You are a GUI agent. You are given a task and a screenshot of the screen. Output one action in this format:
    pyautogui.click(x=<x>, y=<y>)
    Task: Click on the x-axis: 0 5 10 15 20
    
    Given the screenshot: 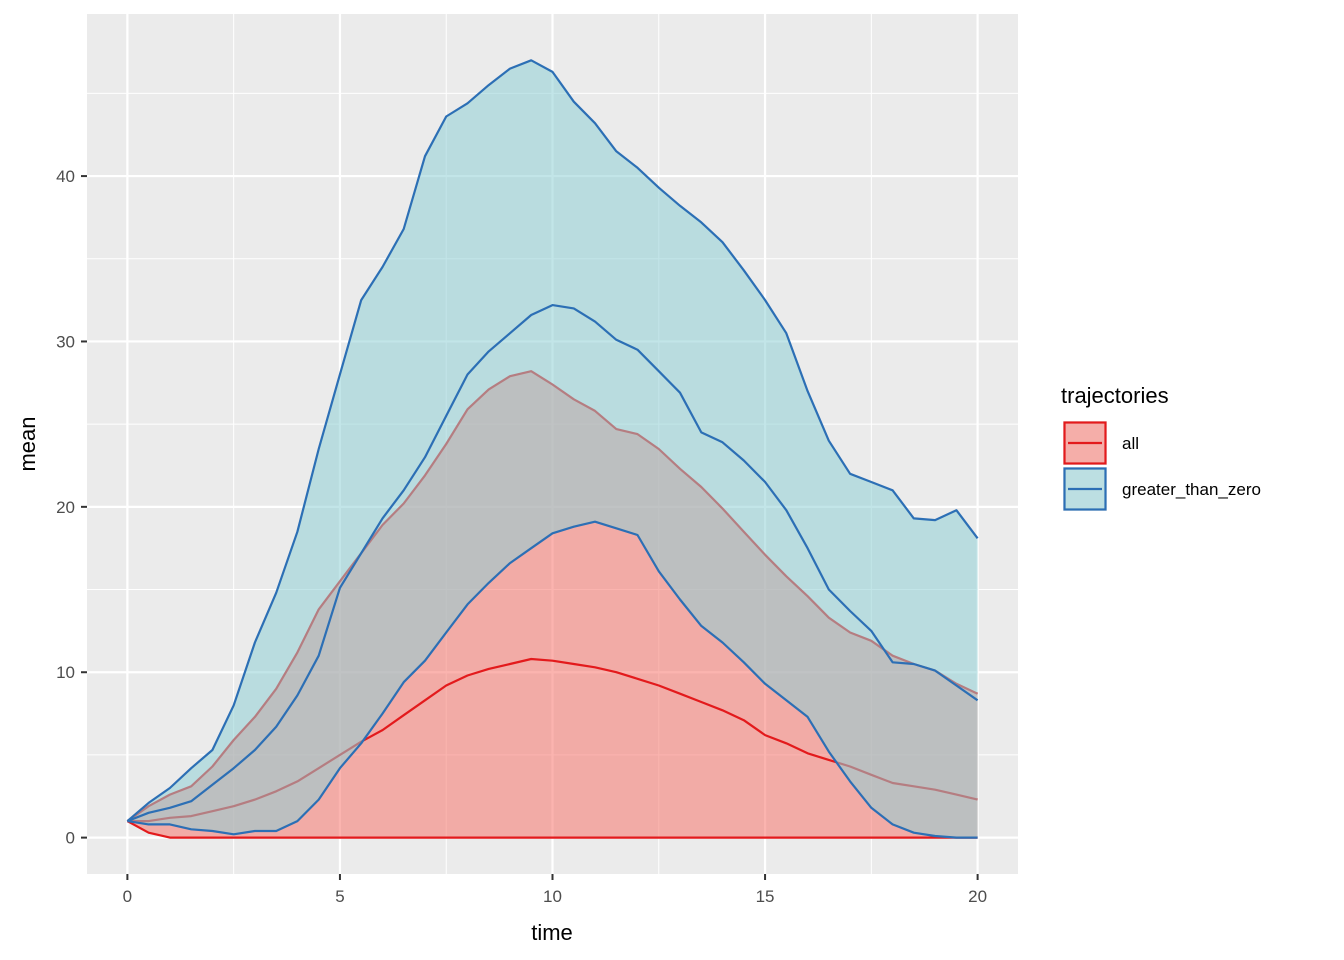 What is the action you would take?
    pyautogui.click(x=555, y=890)
    